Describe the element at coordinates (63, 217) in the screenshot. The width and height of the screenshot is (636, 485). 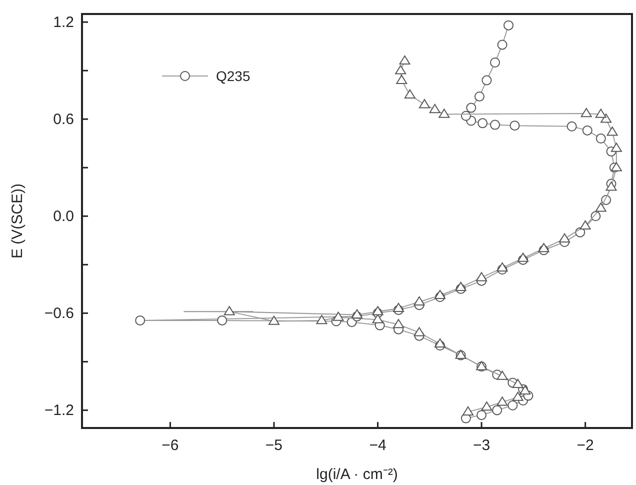
I see `y-tick-label: 0.0` at that location.